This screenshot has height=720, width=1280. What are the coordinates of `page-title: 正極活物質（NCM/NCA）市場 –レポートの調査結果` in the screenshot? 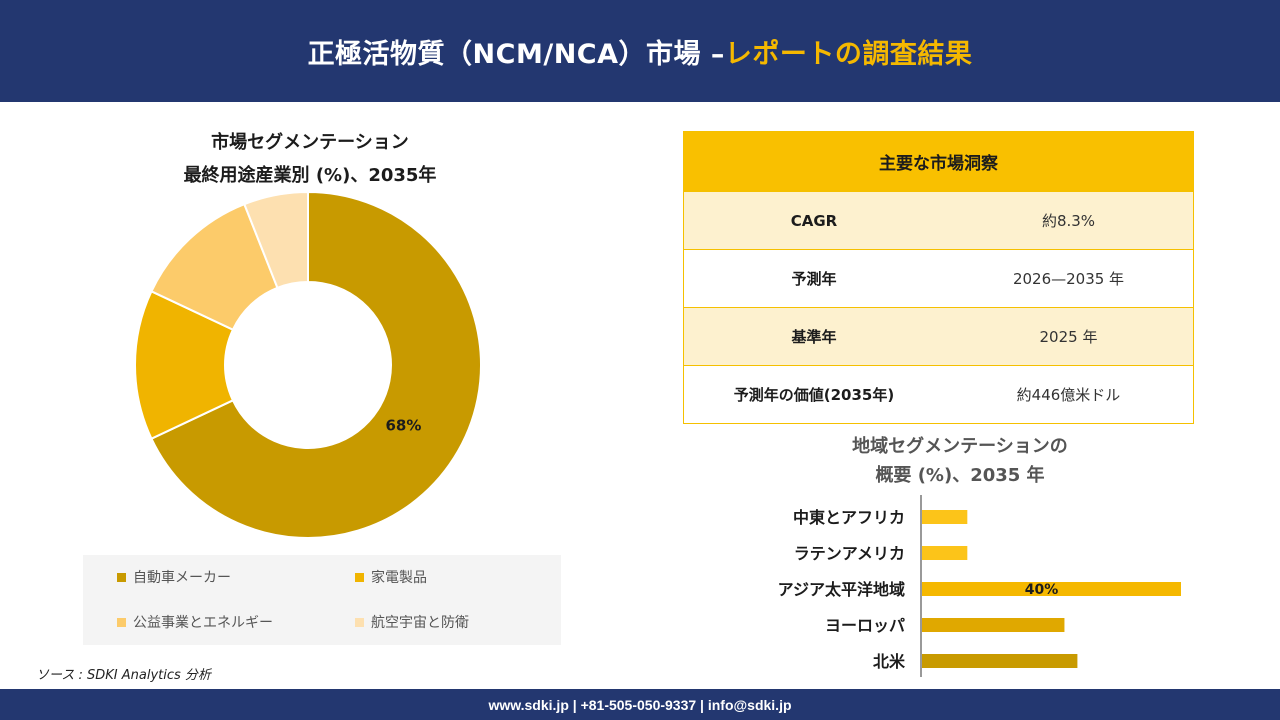 It's located at (640, 51).